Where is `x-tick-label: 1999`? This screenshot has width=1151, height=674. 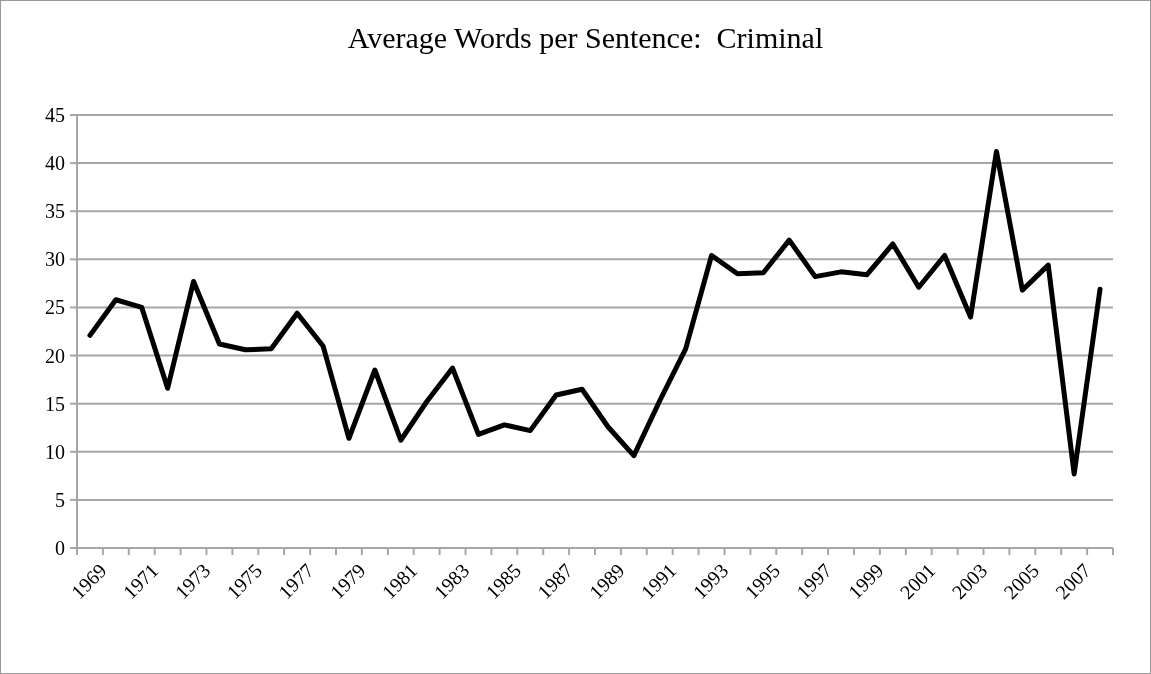 x-tick-label: 1999 is located at coordinates (865, 581).